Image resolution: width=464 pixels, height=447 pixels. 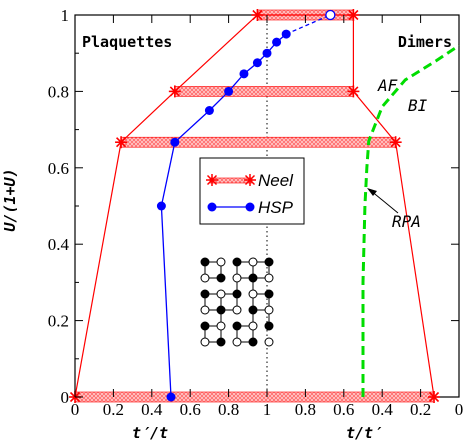 I want to click on y-tick-label-2: 0.4, so click(x=59, y=244).